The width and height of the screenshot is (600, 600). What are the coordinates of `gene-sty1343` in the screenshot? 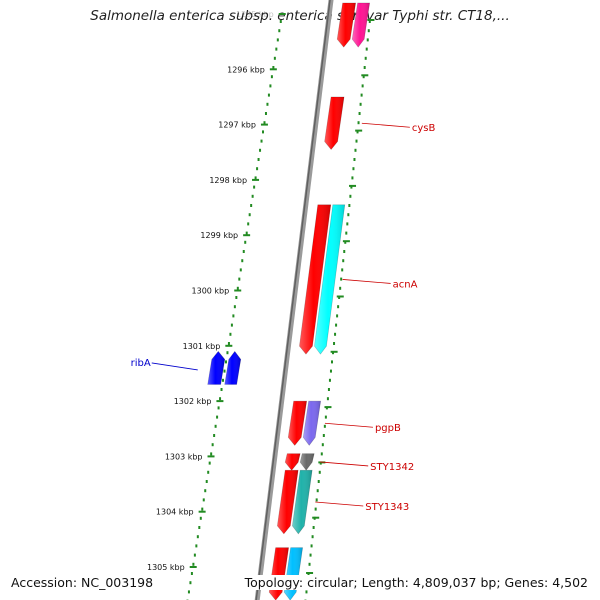 It's located at (288, 502).